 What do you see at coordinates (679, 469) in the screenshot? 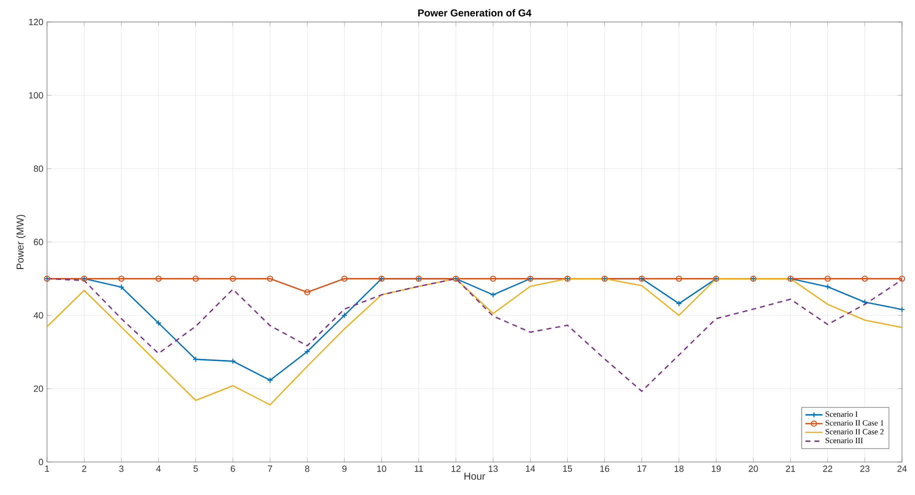
I see `x-tick-label: 18` at bounding box center [679, 469].